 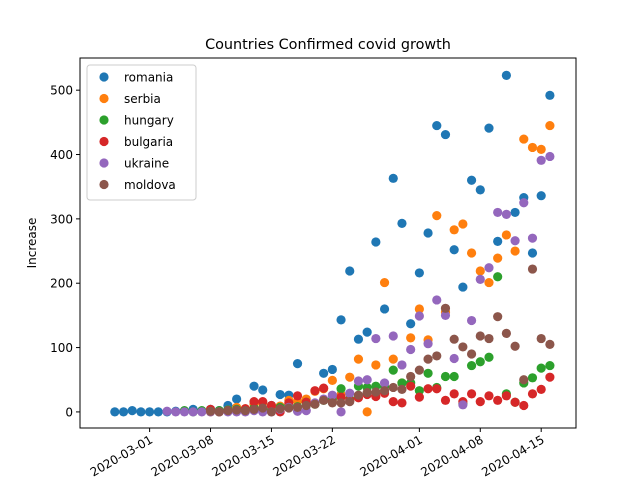 What do you see at coordinates (136, 142) in the screenshot?
I see `legend-item-bulgaria: bulgaria` at bounding box center [136, 142].